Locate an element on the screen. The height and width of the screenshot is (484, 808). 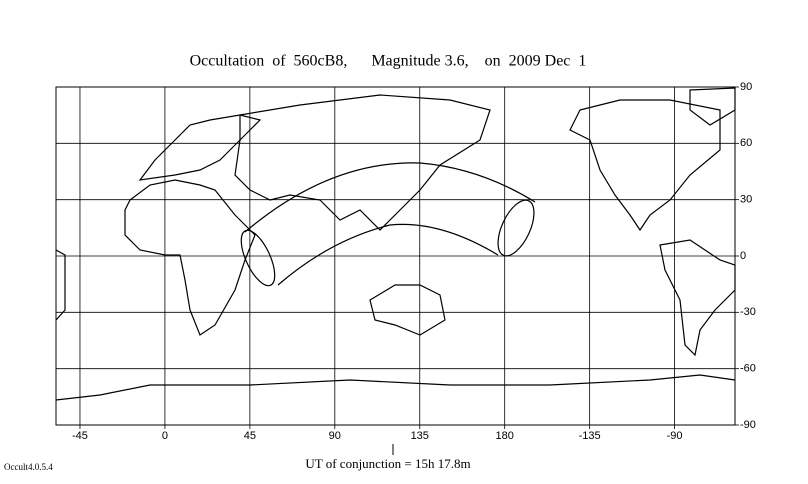
end-ellipse is located at coordinates (516, 228).